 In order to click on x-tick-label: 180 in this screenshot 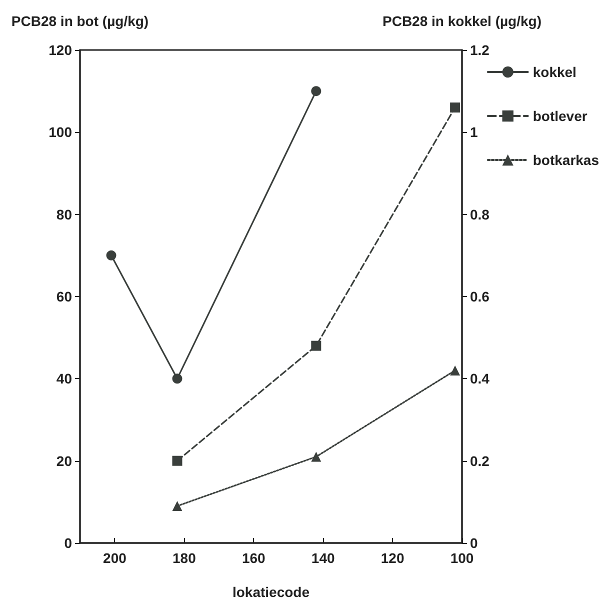, I will do `click(184, 558)`.